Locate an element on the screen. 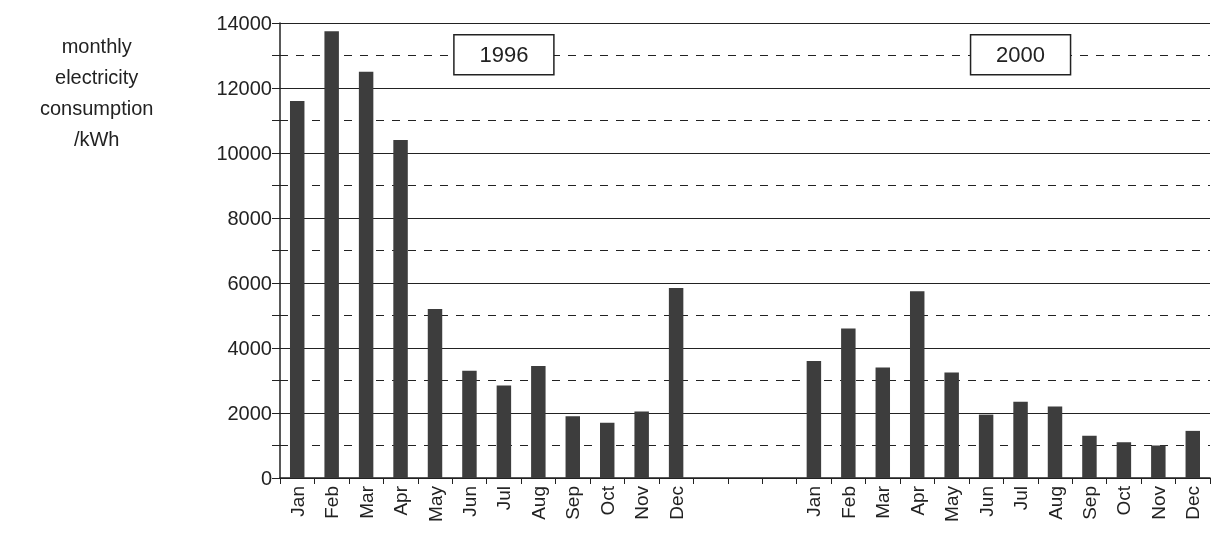 This screenshot has width=1224, height=541. y-tick-label: 4000 is located at coordinates (249, 348).